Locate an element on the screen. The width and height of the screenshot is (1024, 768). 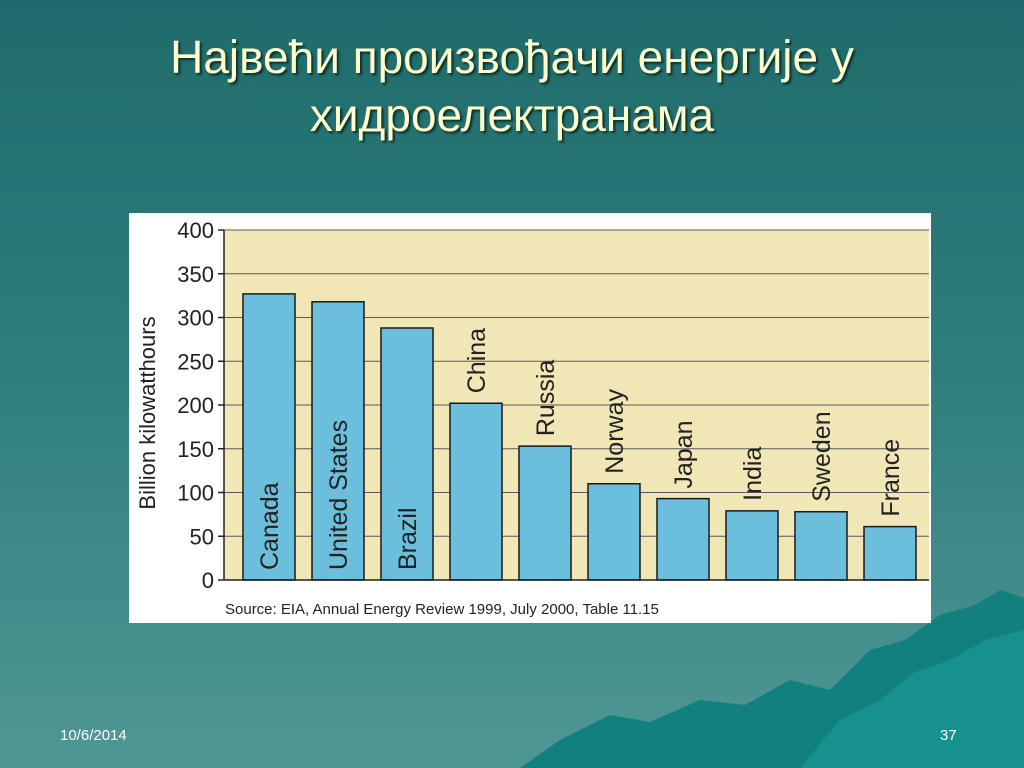
y-tick-label: 250 is located at coordinates (195, 361).